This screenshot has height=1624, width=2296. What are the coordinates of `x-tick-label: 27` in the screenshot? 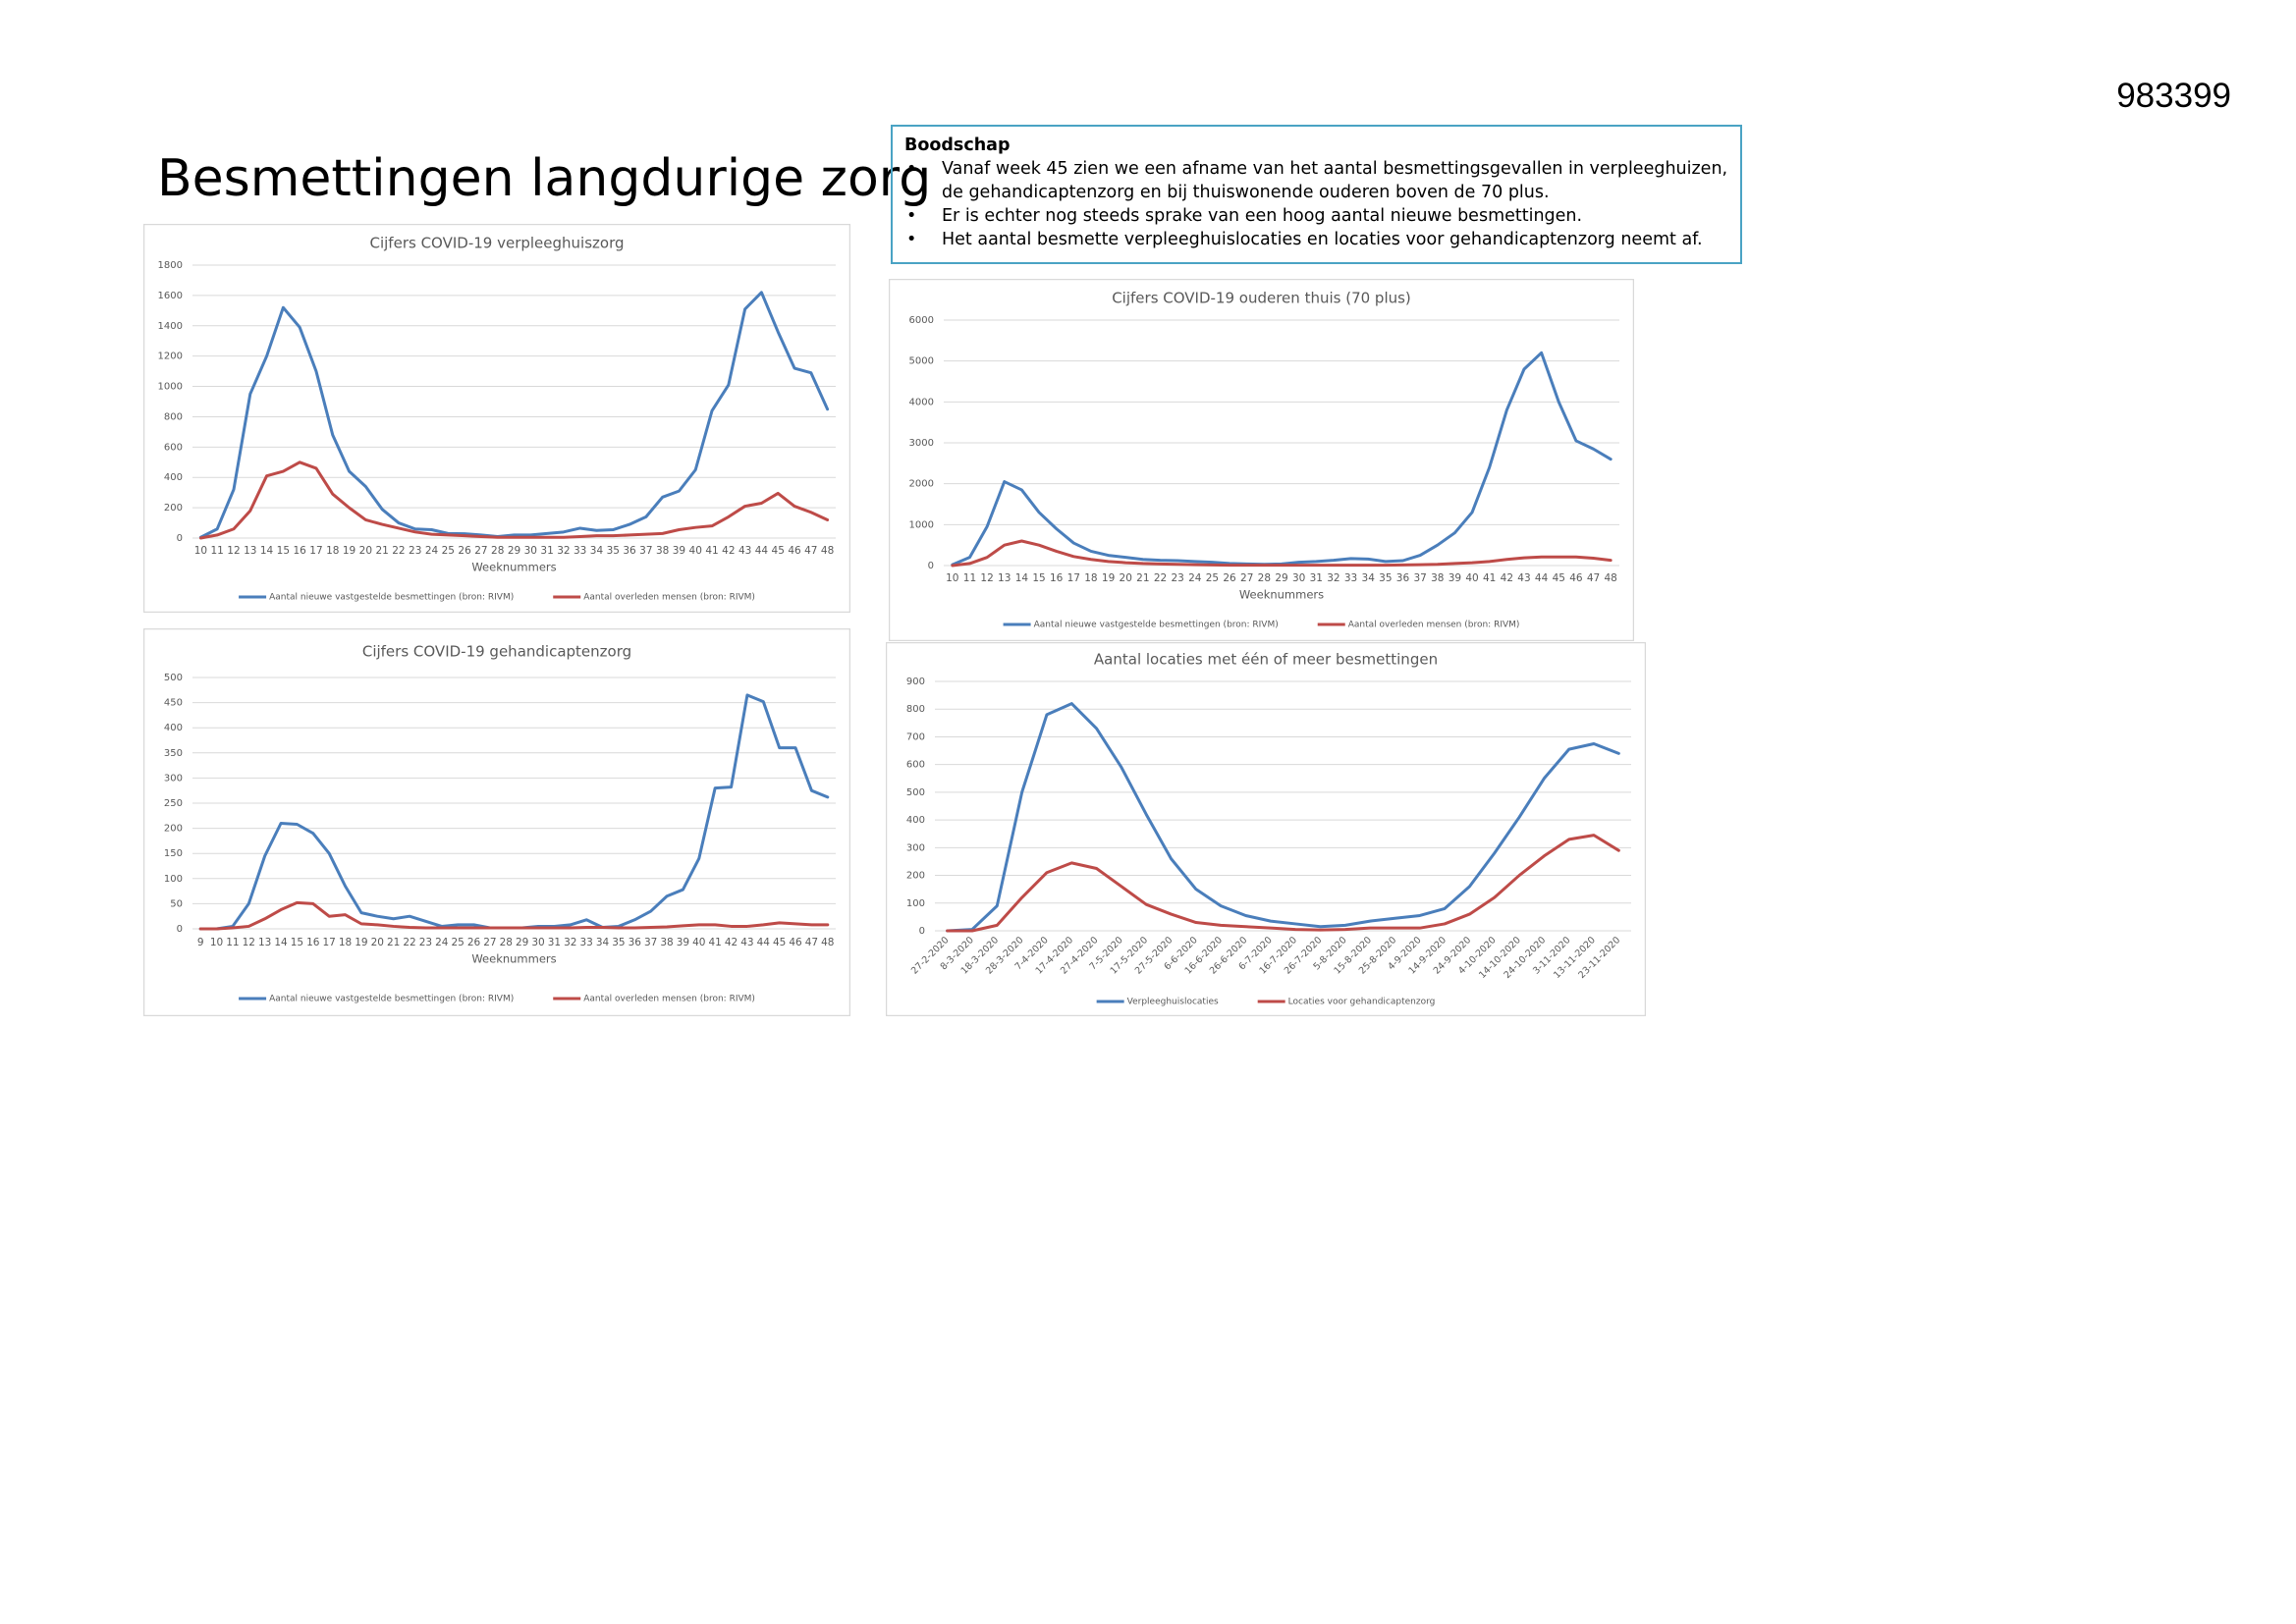 It's located at (489, 942).